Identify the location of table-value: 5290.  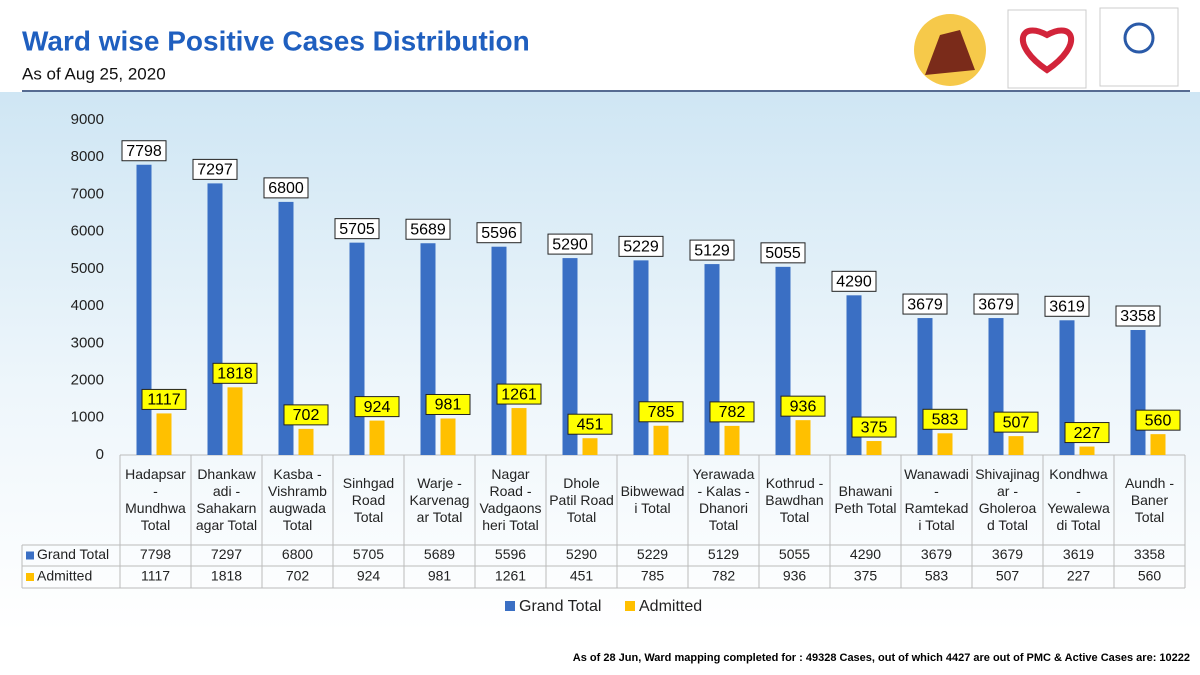
(581, 554).